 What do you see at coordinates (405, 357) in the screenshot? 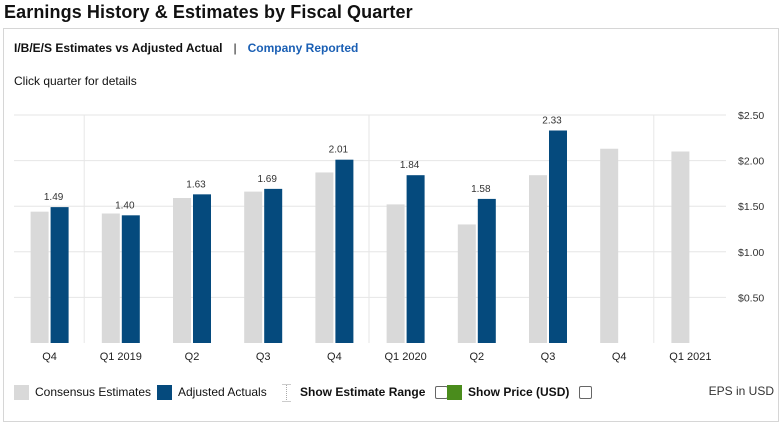
I see `x-tick-label: Q1 2020` at bounding box center [405, 357].